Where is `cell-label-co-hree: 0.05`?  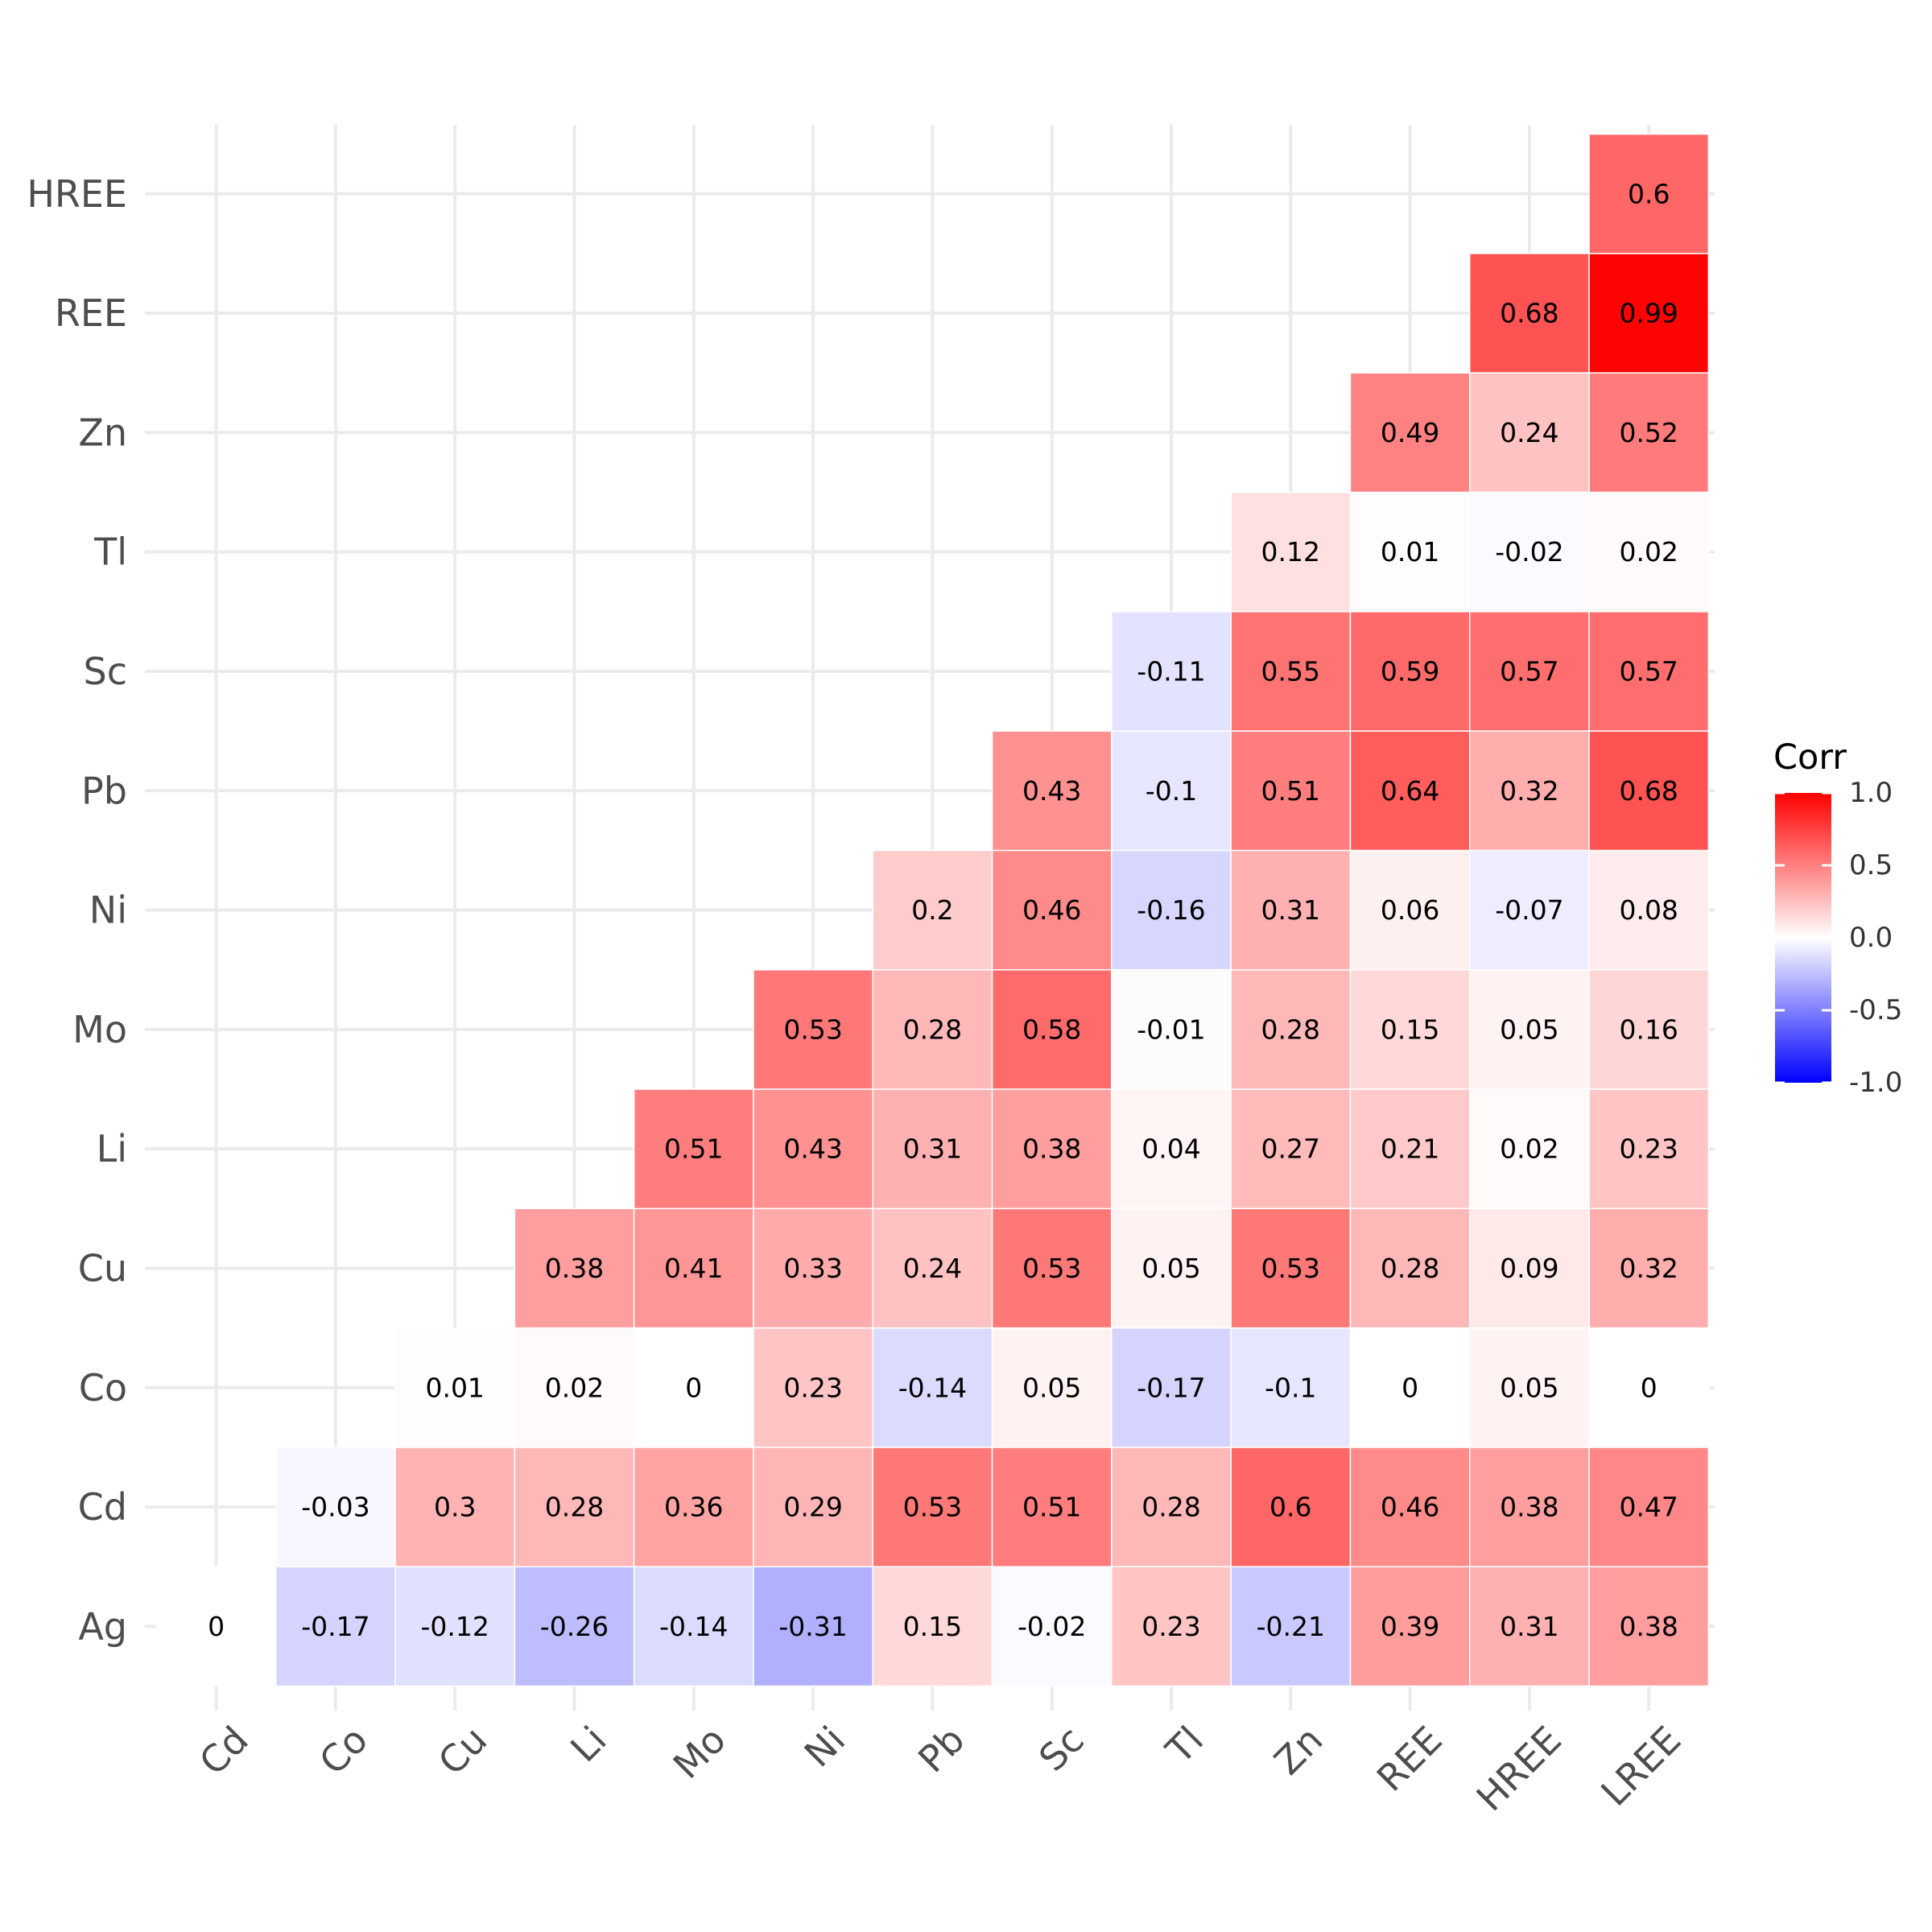 cell-label-co-hree: 0.05 is located at coordinates (1529, 1387).